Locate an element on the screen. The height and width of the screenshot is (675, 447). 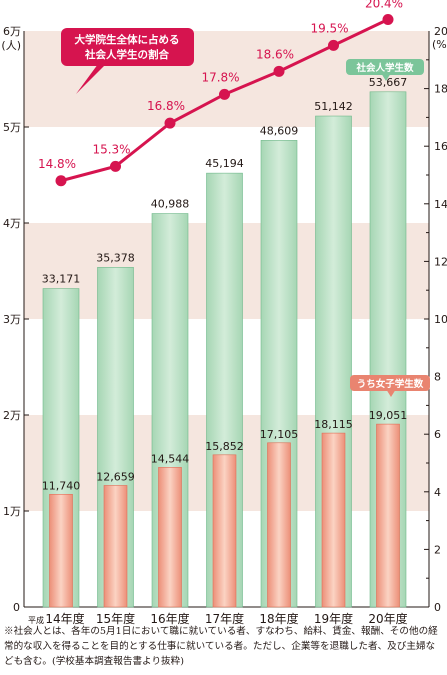
line-callout-box is located at coordinates (127, 47).